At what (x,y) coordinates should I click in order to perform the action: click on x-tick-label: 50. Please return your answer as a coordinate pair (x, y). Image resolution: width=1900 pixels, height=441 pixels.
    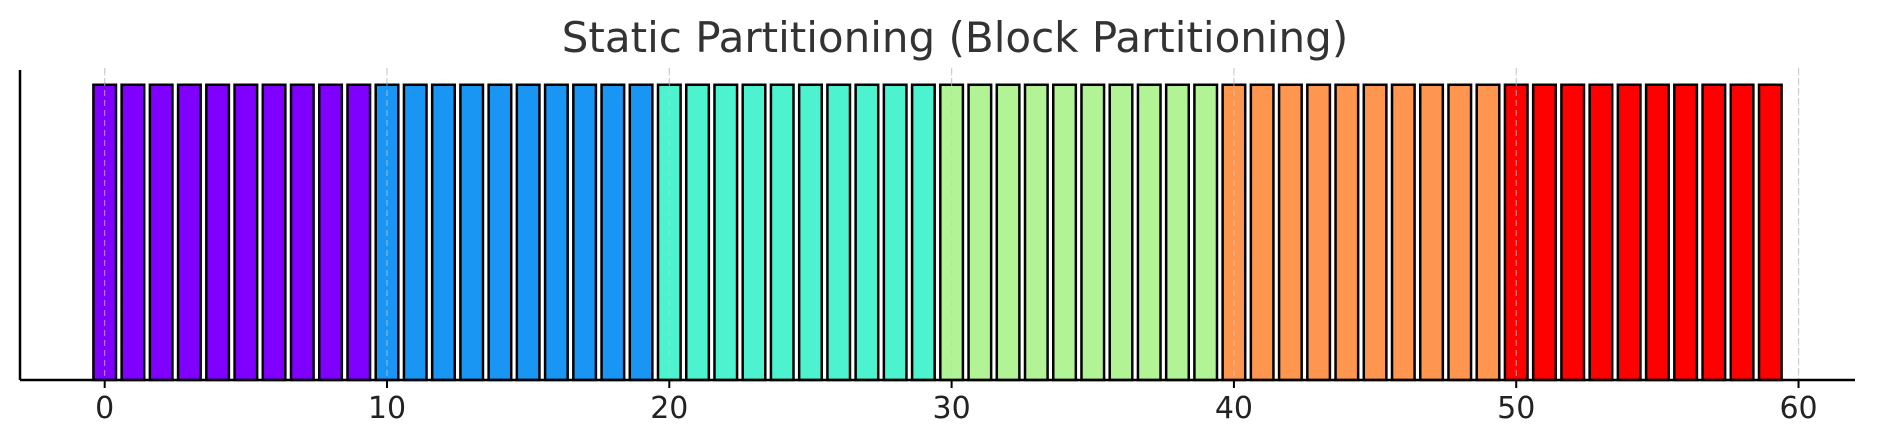
    Looking at the image, I should click on (1516, 408).